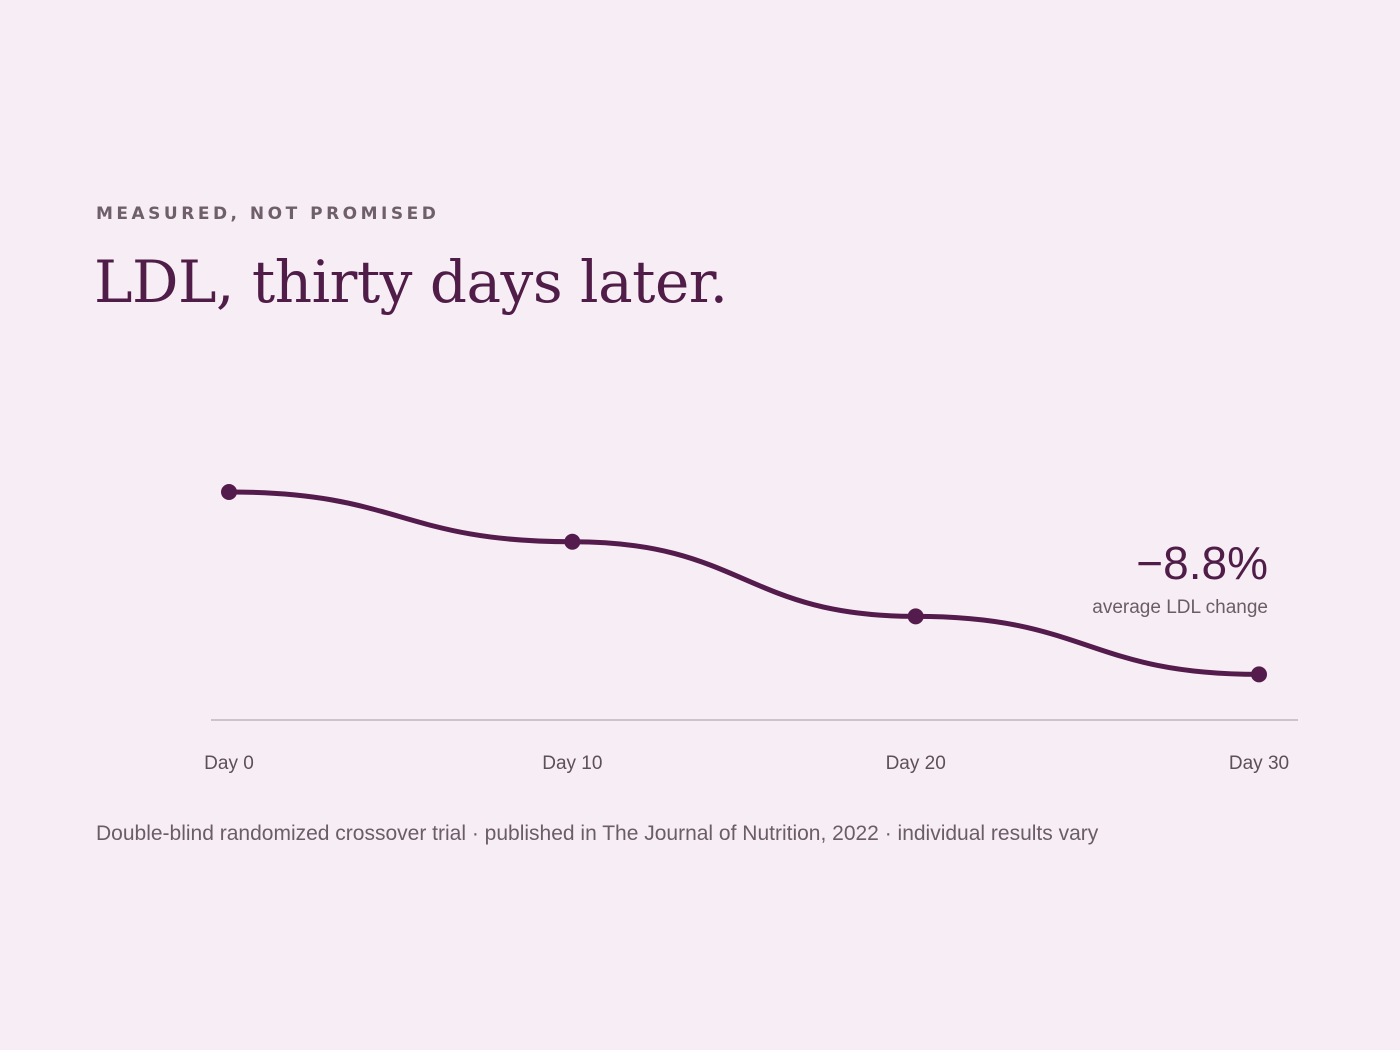 The width and height of the screenshot is (1400, 1050). Describe the element at coordinates (229, 763) in the screenshot. I see `x-tick-label: Day 0` at that location.